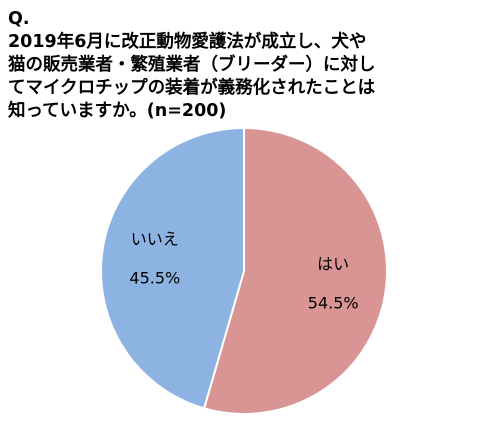 This screenshot has height=436, width=488. Describe the element at coordinates (117, 111) in the screenshot. I see `chart-title-line-4-text: 知っていますか。(n=200)` at that location.